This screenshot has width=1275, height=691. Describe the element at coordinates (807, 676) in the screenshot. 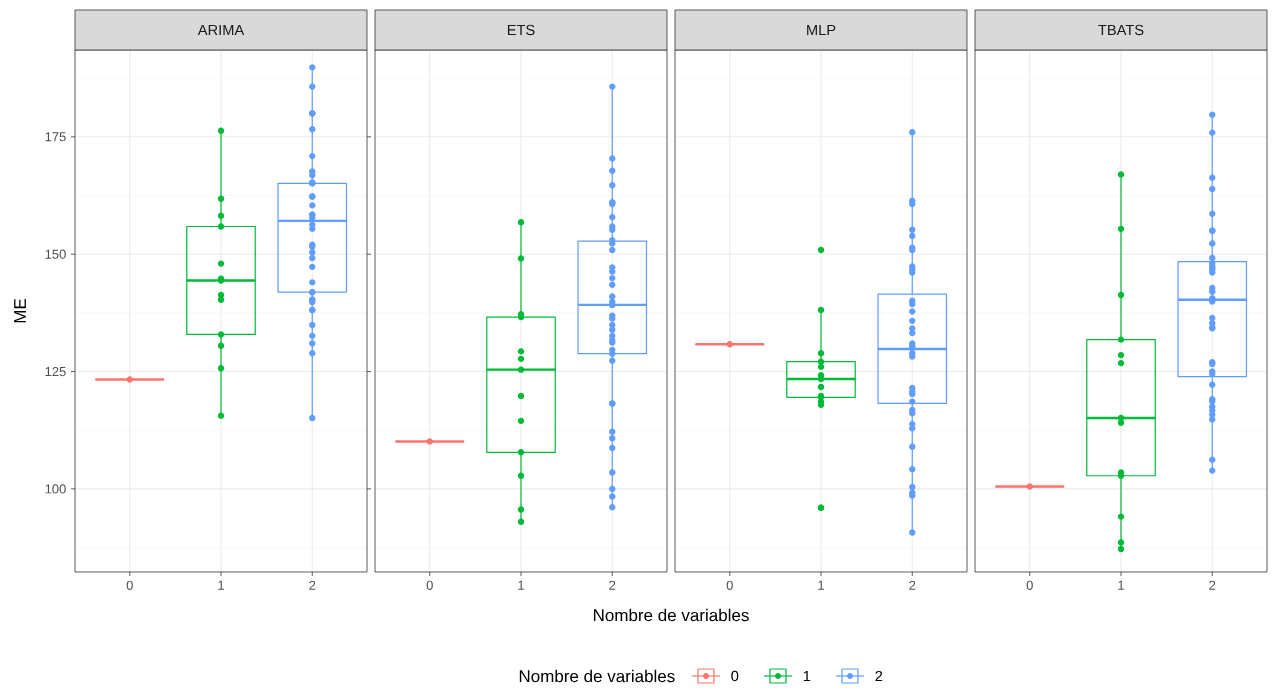

I see `legend-label: 1` at that location.